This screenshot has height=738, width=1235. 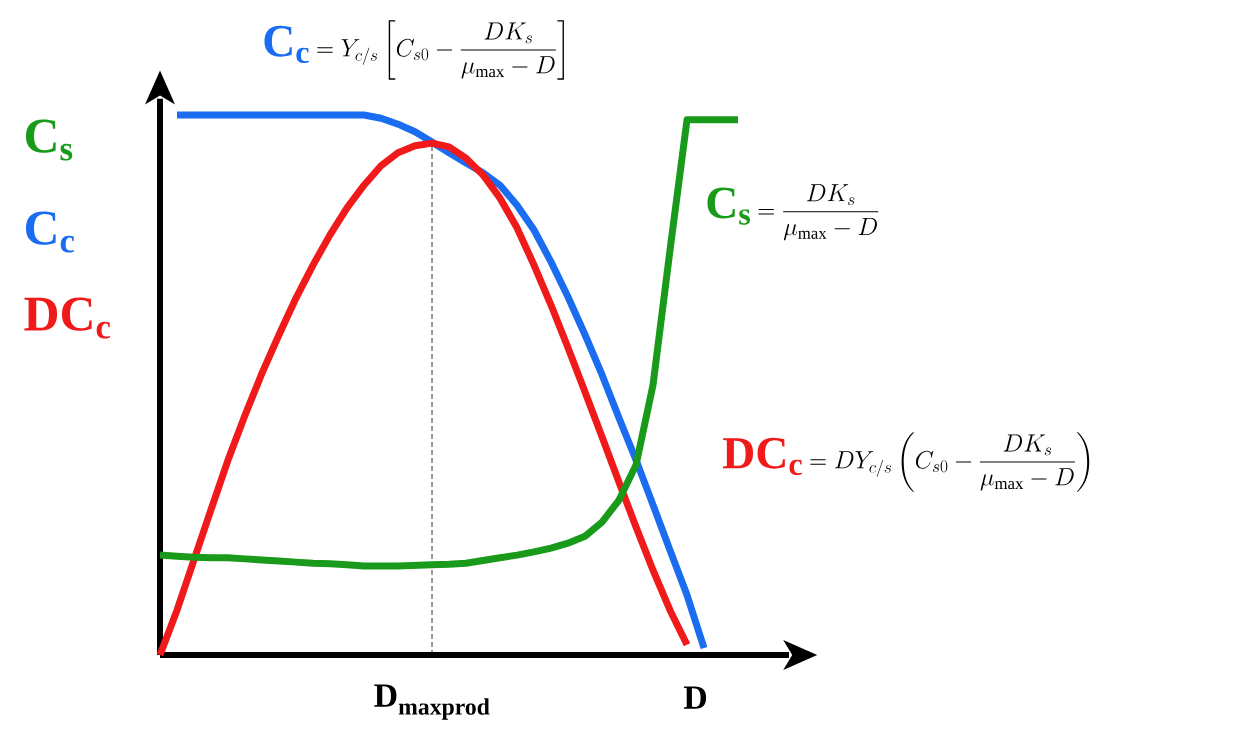 What do you see at coordinates (432, 702) in the screenshot?
I see `text: D$_{maxprod}$` at bounding box center [432, 702].